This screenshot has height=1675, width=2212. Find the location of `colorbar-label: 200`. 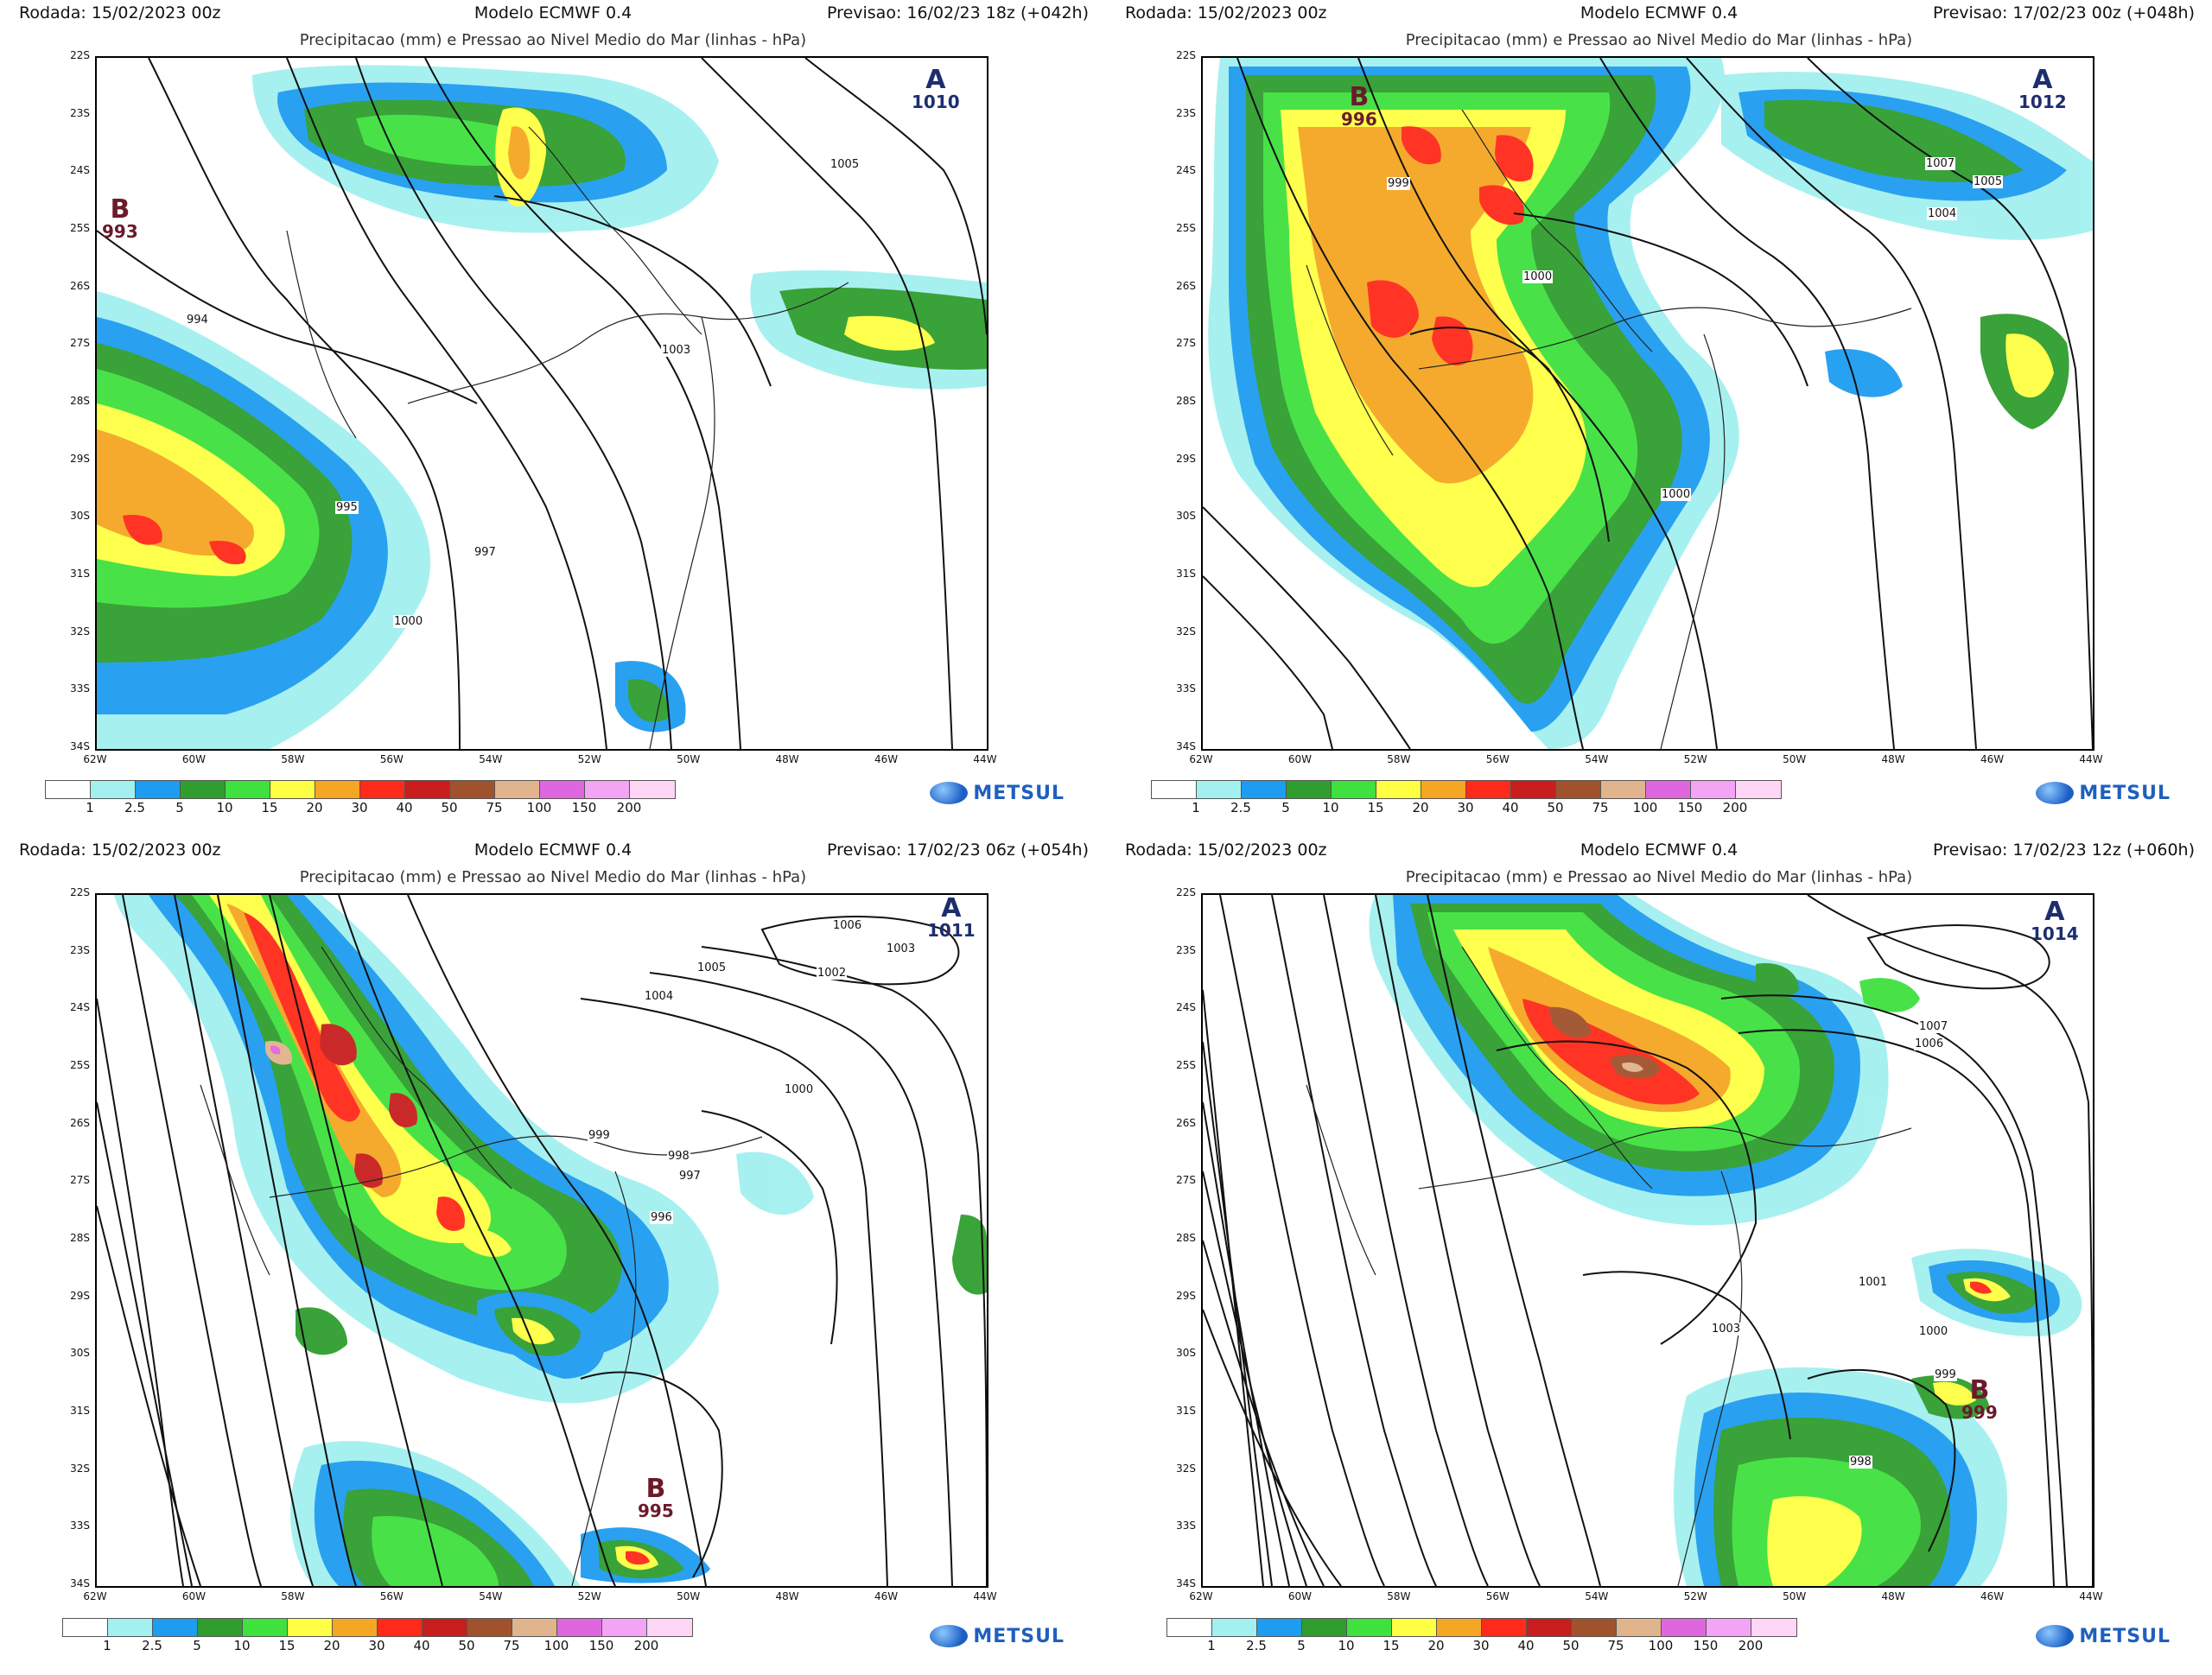

colorbar-label: 200 is located at coordinates (1735, 807).